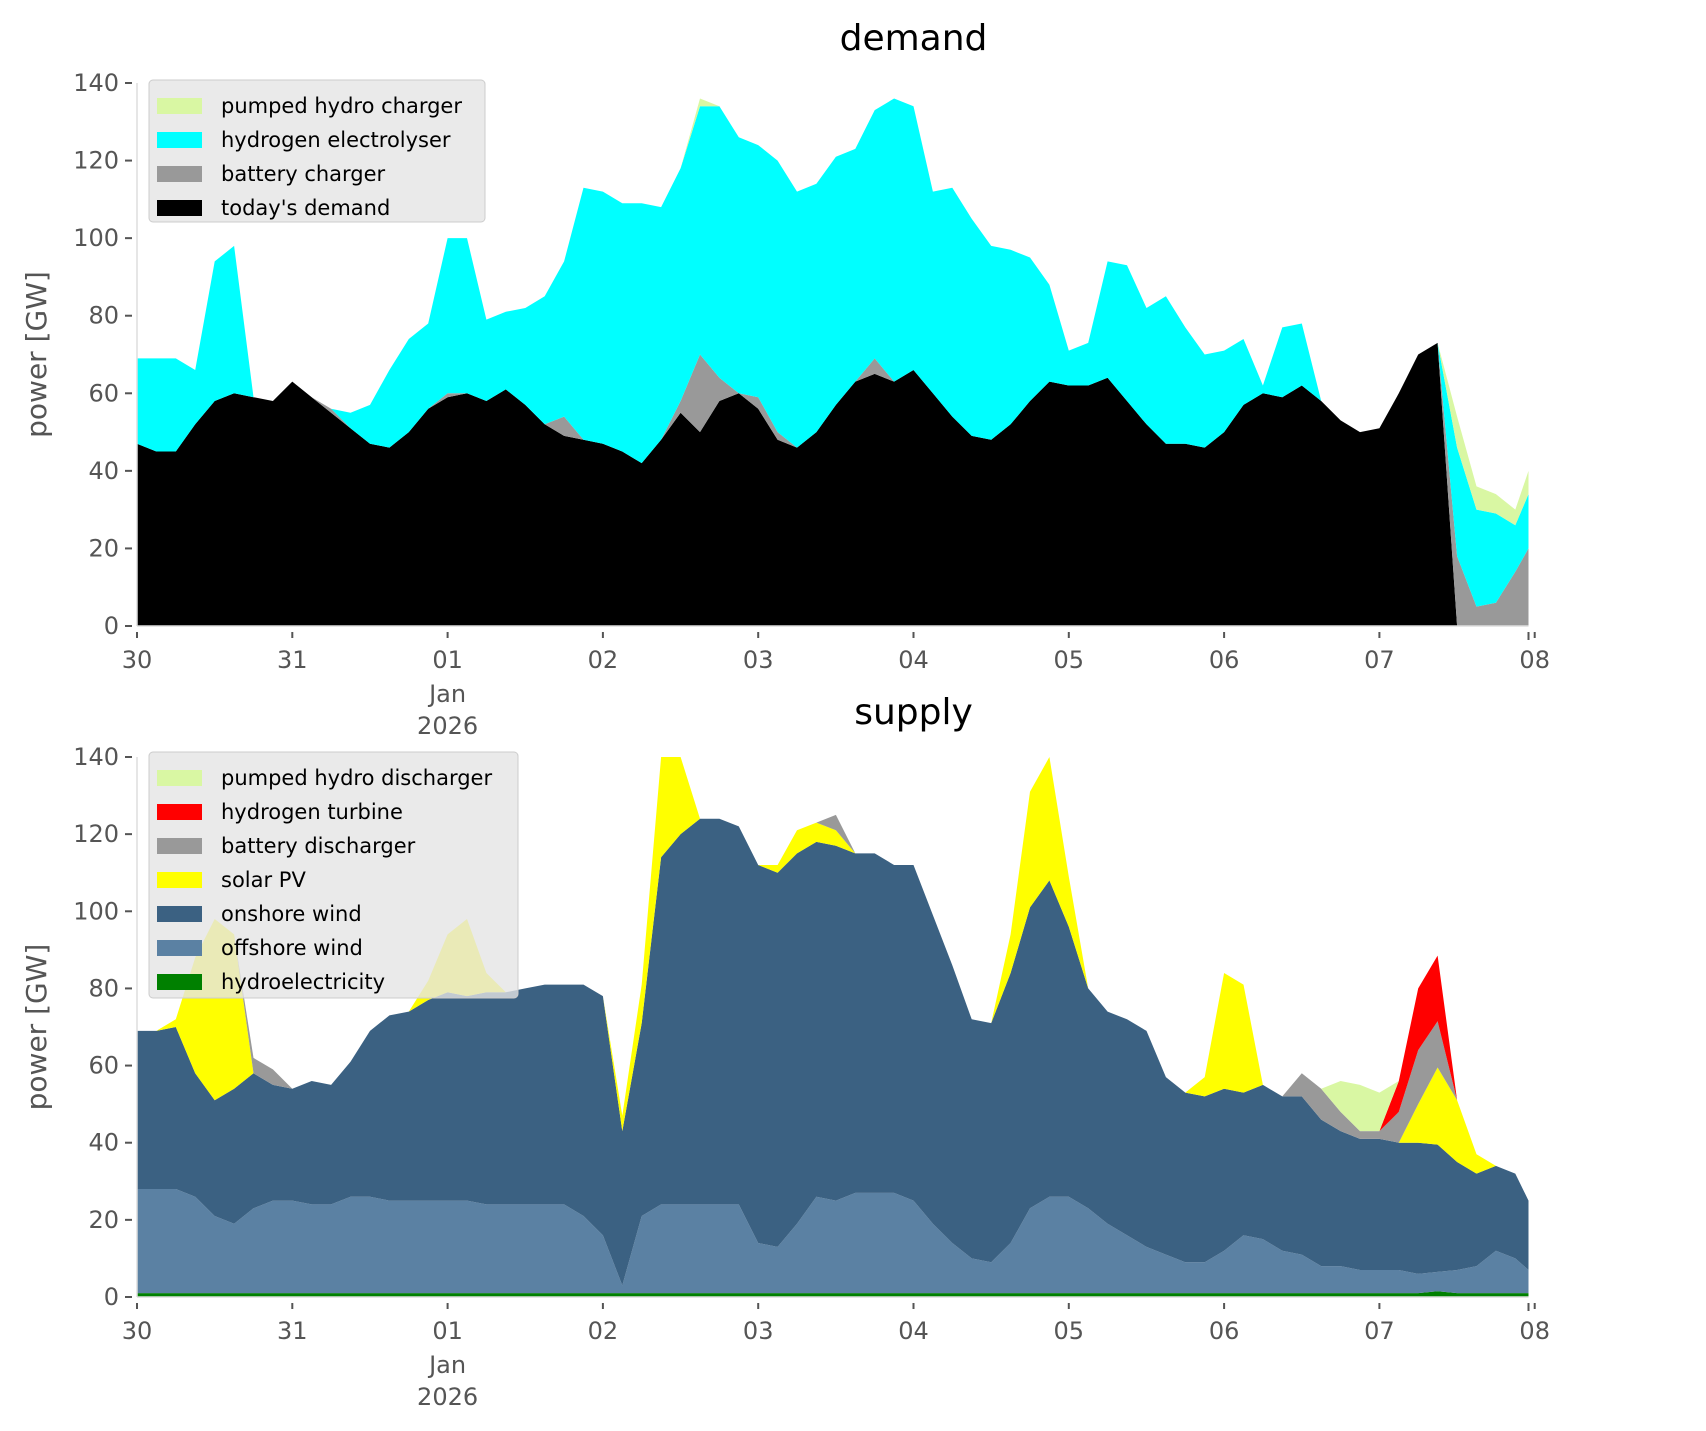 The image size is (1706, 1431). What do you see at coordinates (291, 914) in the screenshot?
I see `legend-label: onshore wind` at bounding box center [291, 914].